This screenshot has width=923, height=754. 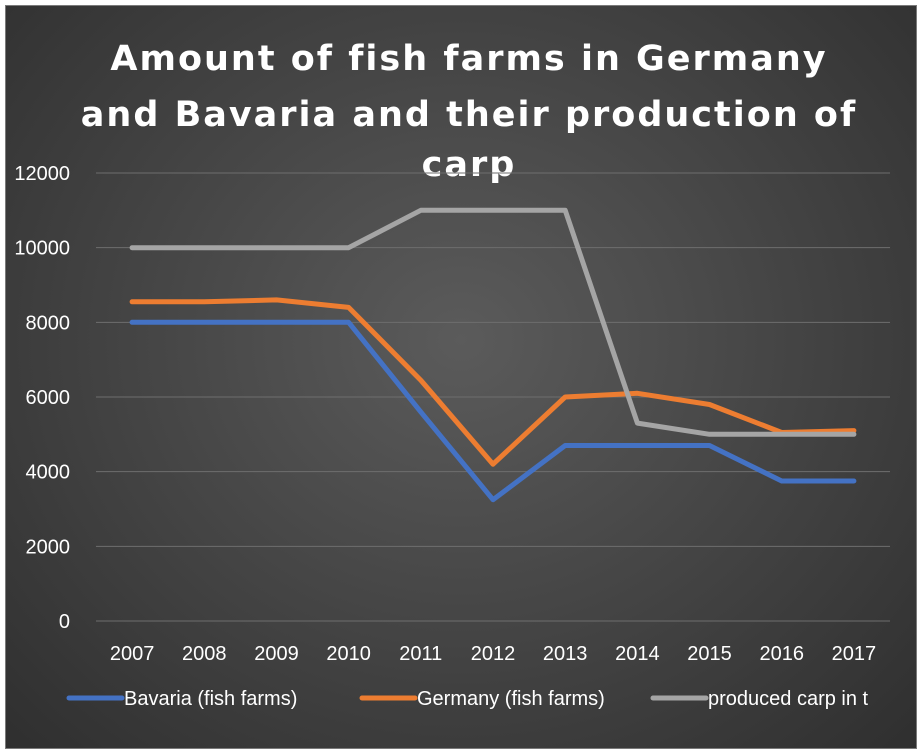 I want to click on x-tick-label: 2009, so click(x=276, y=654).